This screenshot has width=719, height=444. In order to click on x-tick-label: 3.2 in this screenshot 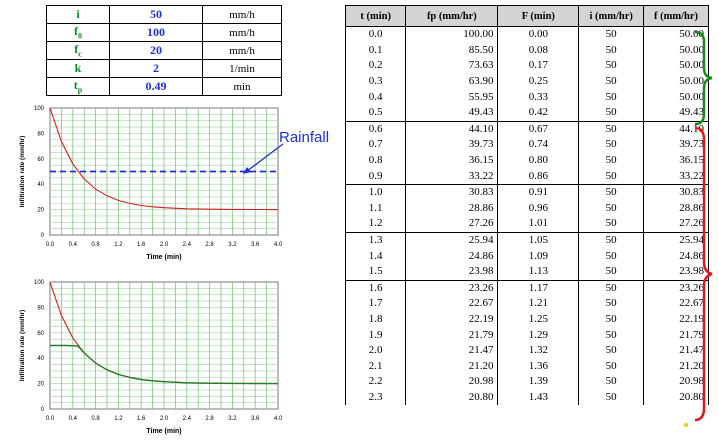, I will do `click(232, 419)`.